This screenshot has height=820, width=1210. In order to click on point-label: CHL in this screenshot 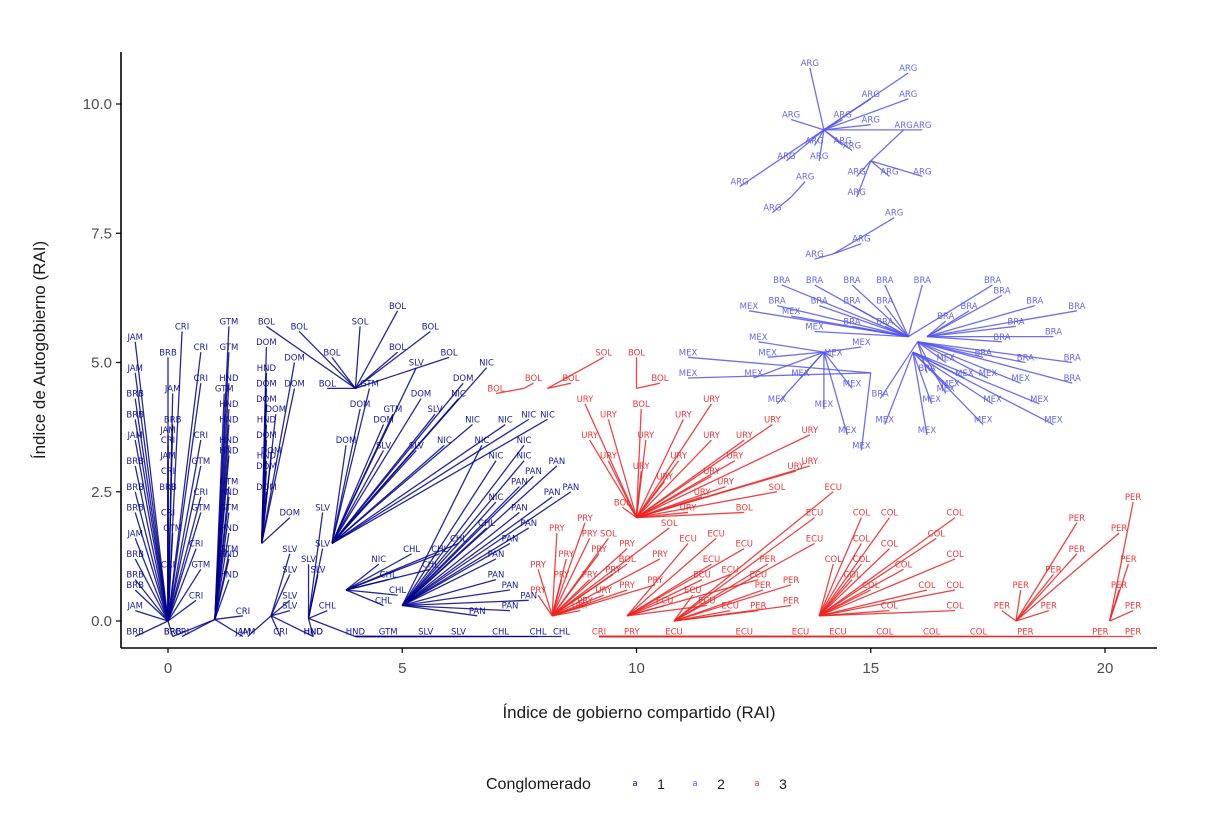, I will do `click(388, 576)`.